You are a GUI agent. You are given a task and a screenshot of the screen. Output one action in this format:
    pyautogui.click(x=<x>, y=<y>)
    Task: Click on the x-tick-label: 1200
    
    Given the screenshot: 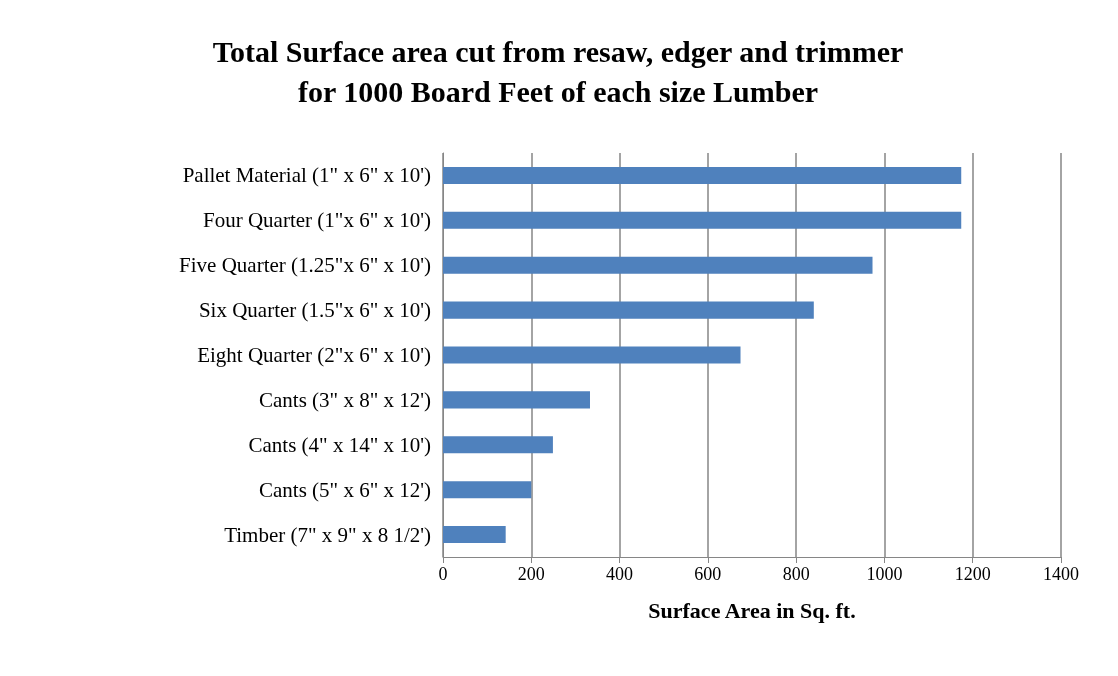 What is the action you would take?
    pyautogui.click(x=972, y=574)
    